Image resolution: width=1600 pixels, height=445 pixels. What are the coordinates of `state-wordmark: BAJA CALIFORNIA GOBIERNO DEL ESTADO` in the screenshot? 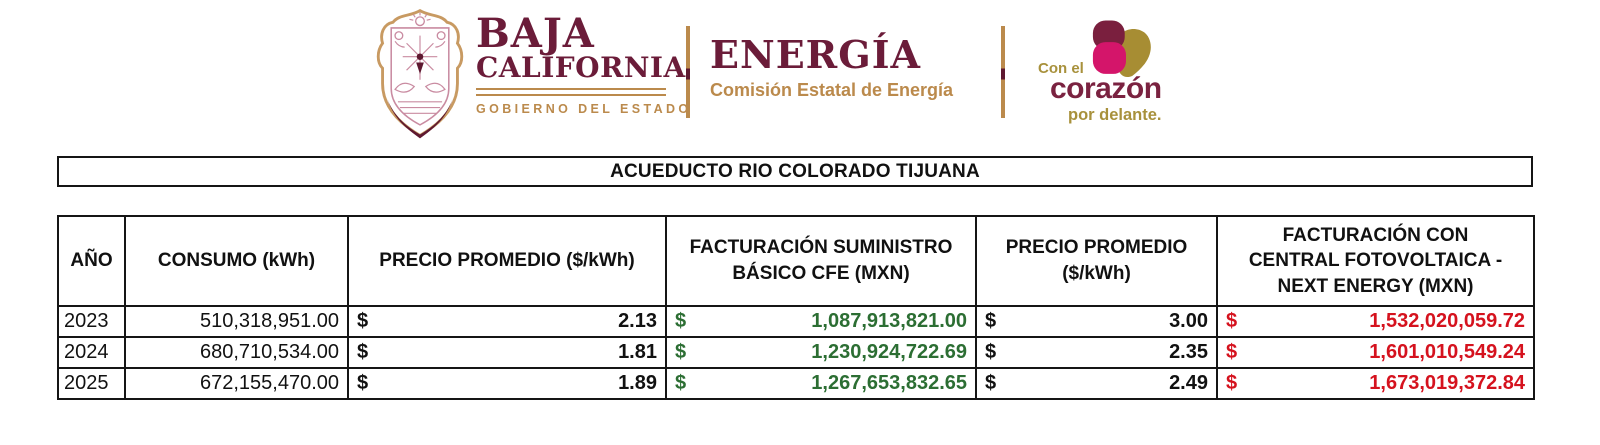 It's located at (584, 63).